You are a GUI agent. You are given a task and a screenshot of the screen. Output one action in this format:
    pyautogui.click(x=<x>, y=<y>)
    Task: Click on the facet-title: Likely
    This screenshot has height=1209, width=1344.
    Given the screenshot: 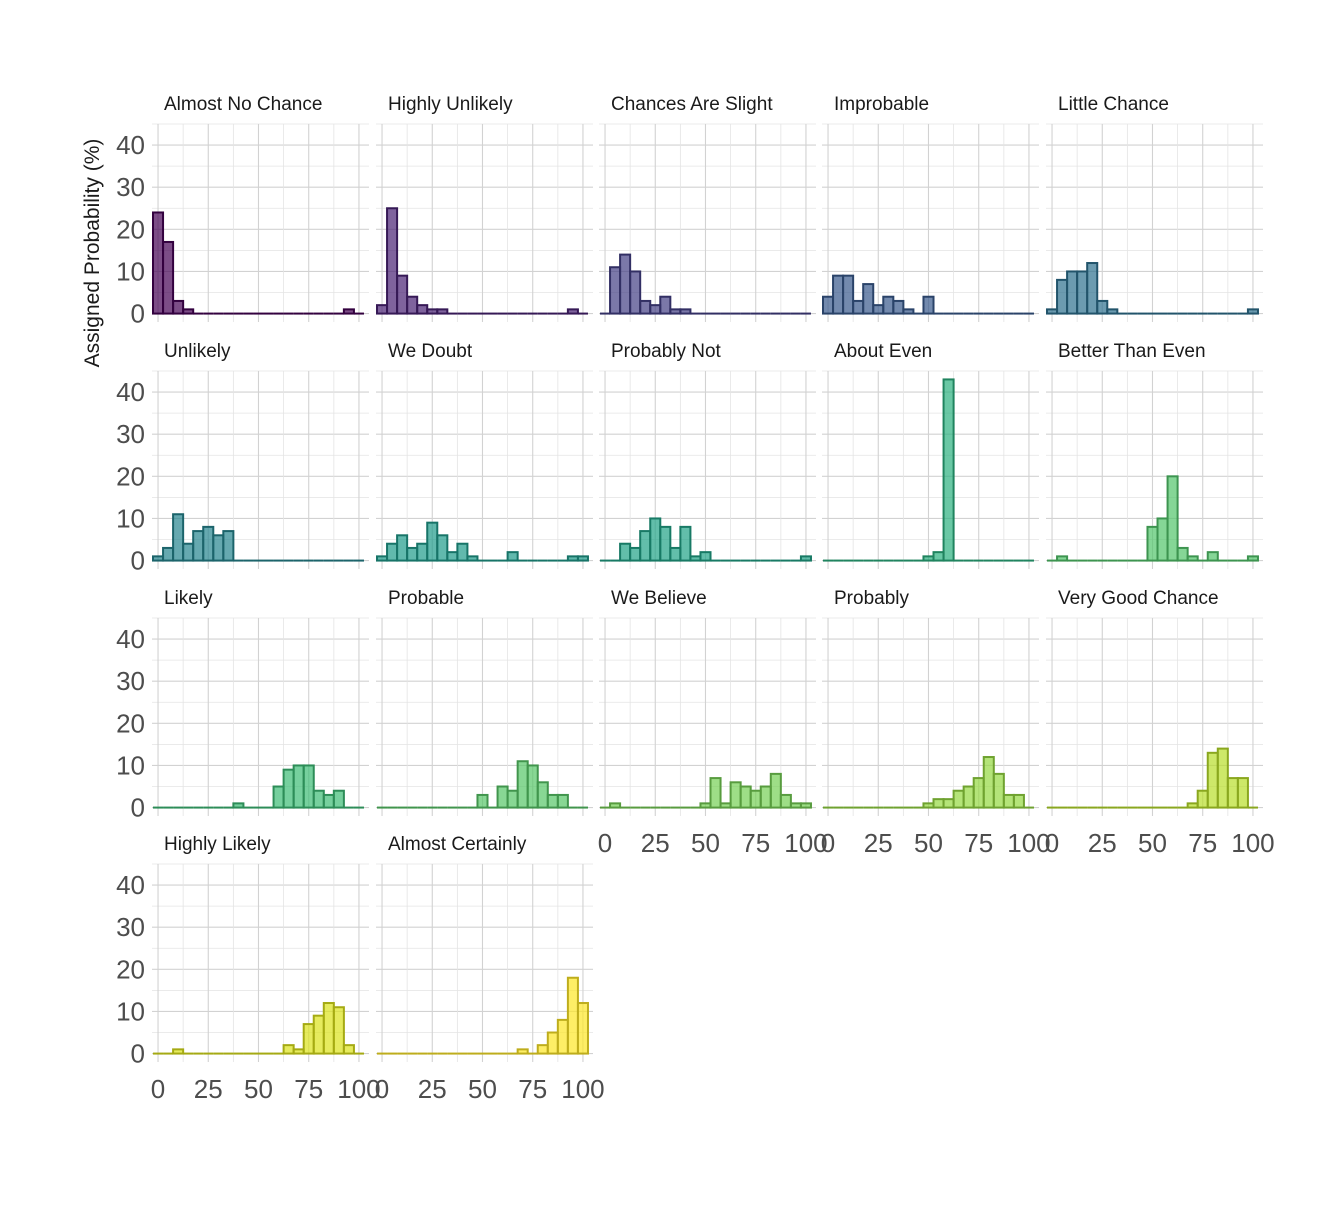 What is the action you would take?
    pyautogui.click(x=188, y=598)
    